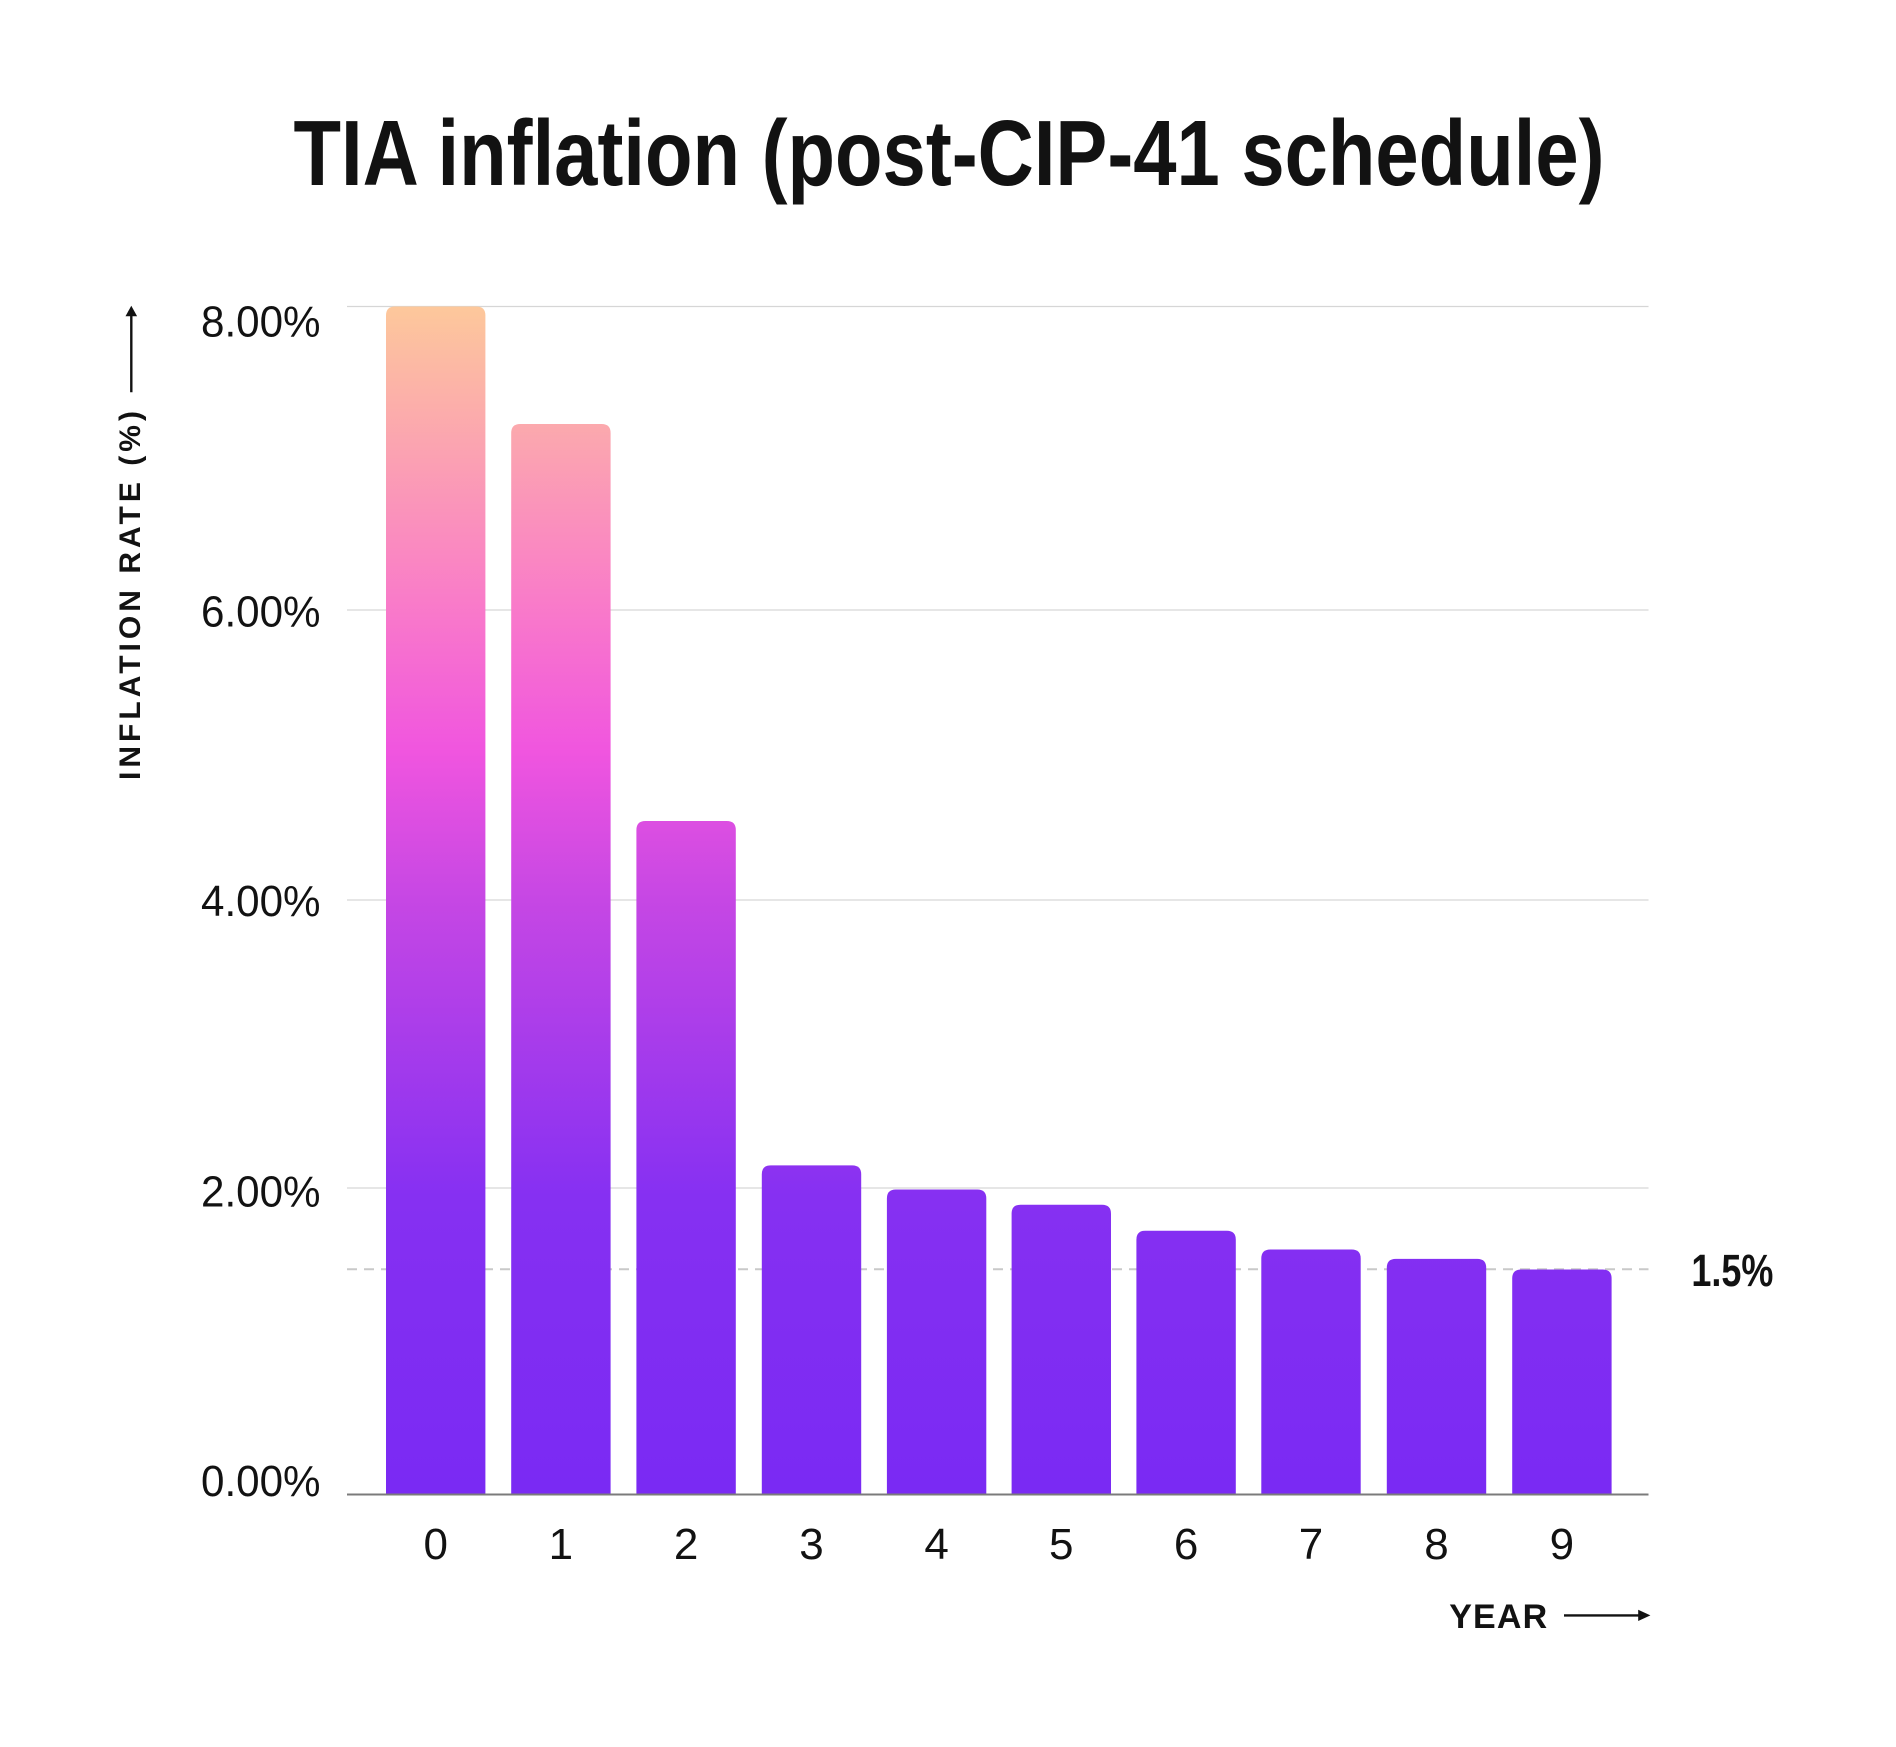 Image resolution: width=1896 pixels, height=1747 pixels. Describe the element at coordinates (561, 1544) in the screenshot. I see `svg-text: 1` at that location.